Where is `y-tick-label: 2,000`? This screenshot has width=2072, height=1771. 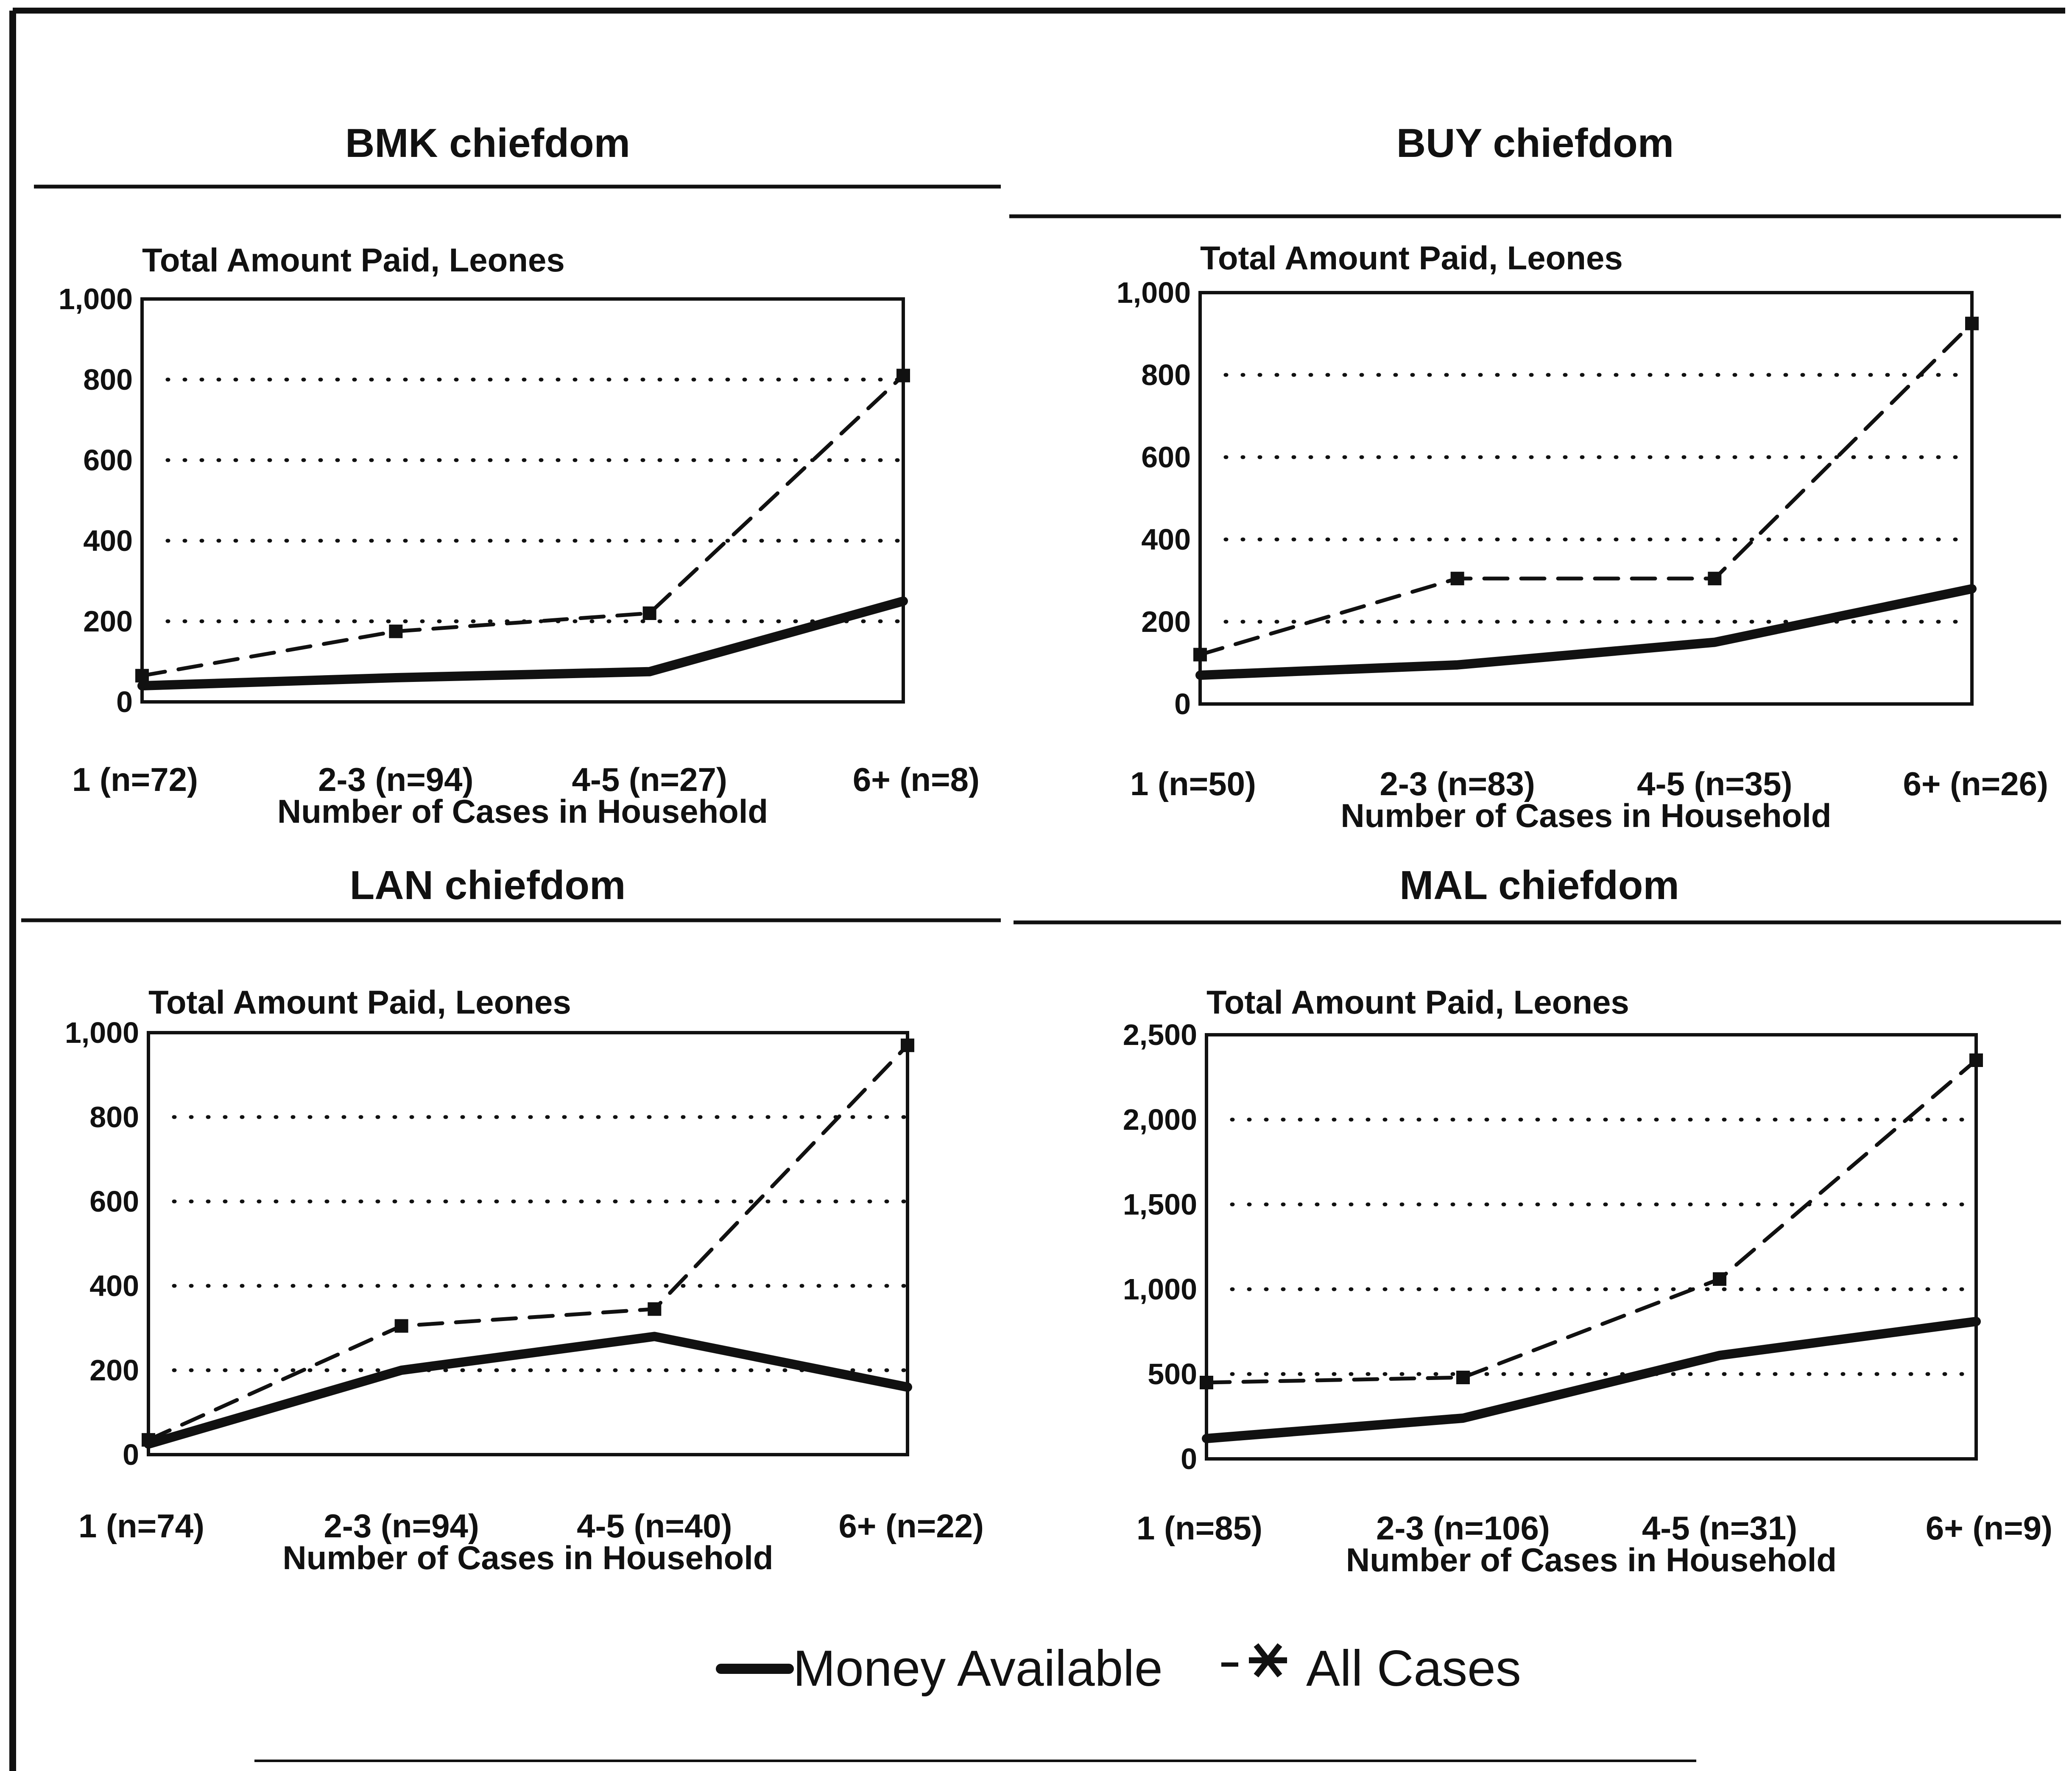 y-tick-label: 2,000 is located at coordinates (1160, 1119).